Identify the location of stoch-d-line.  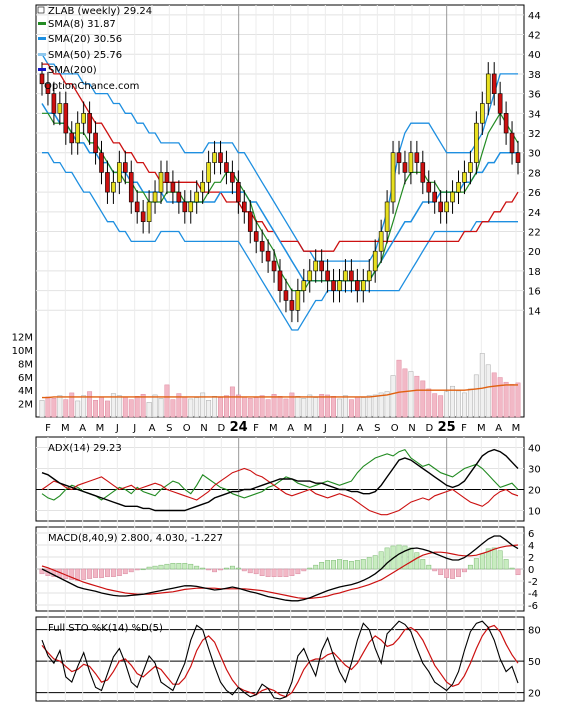
(280, 661).